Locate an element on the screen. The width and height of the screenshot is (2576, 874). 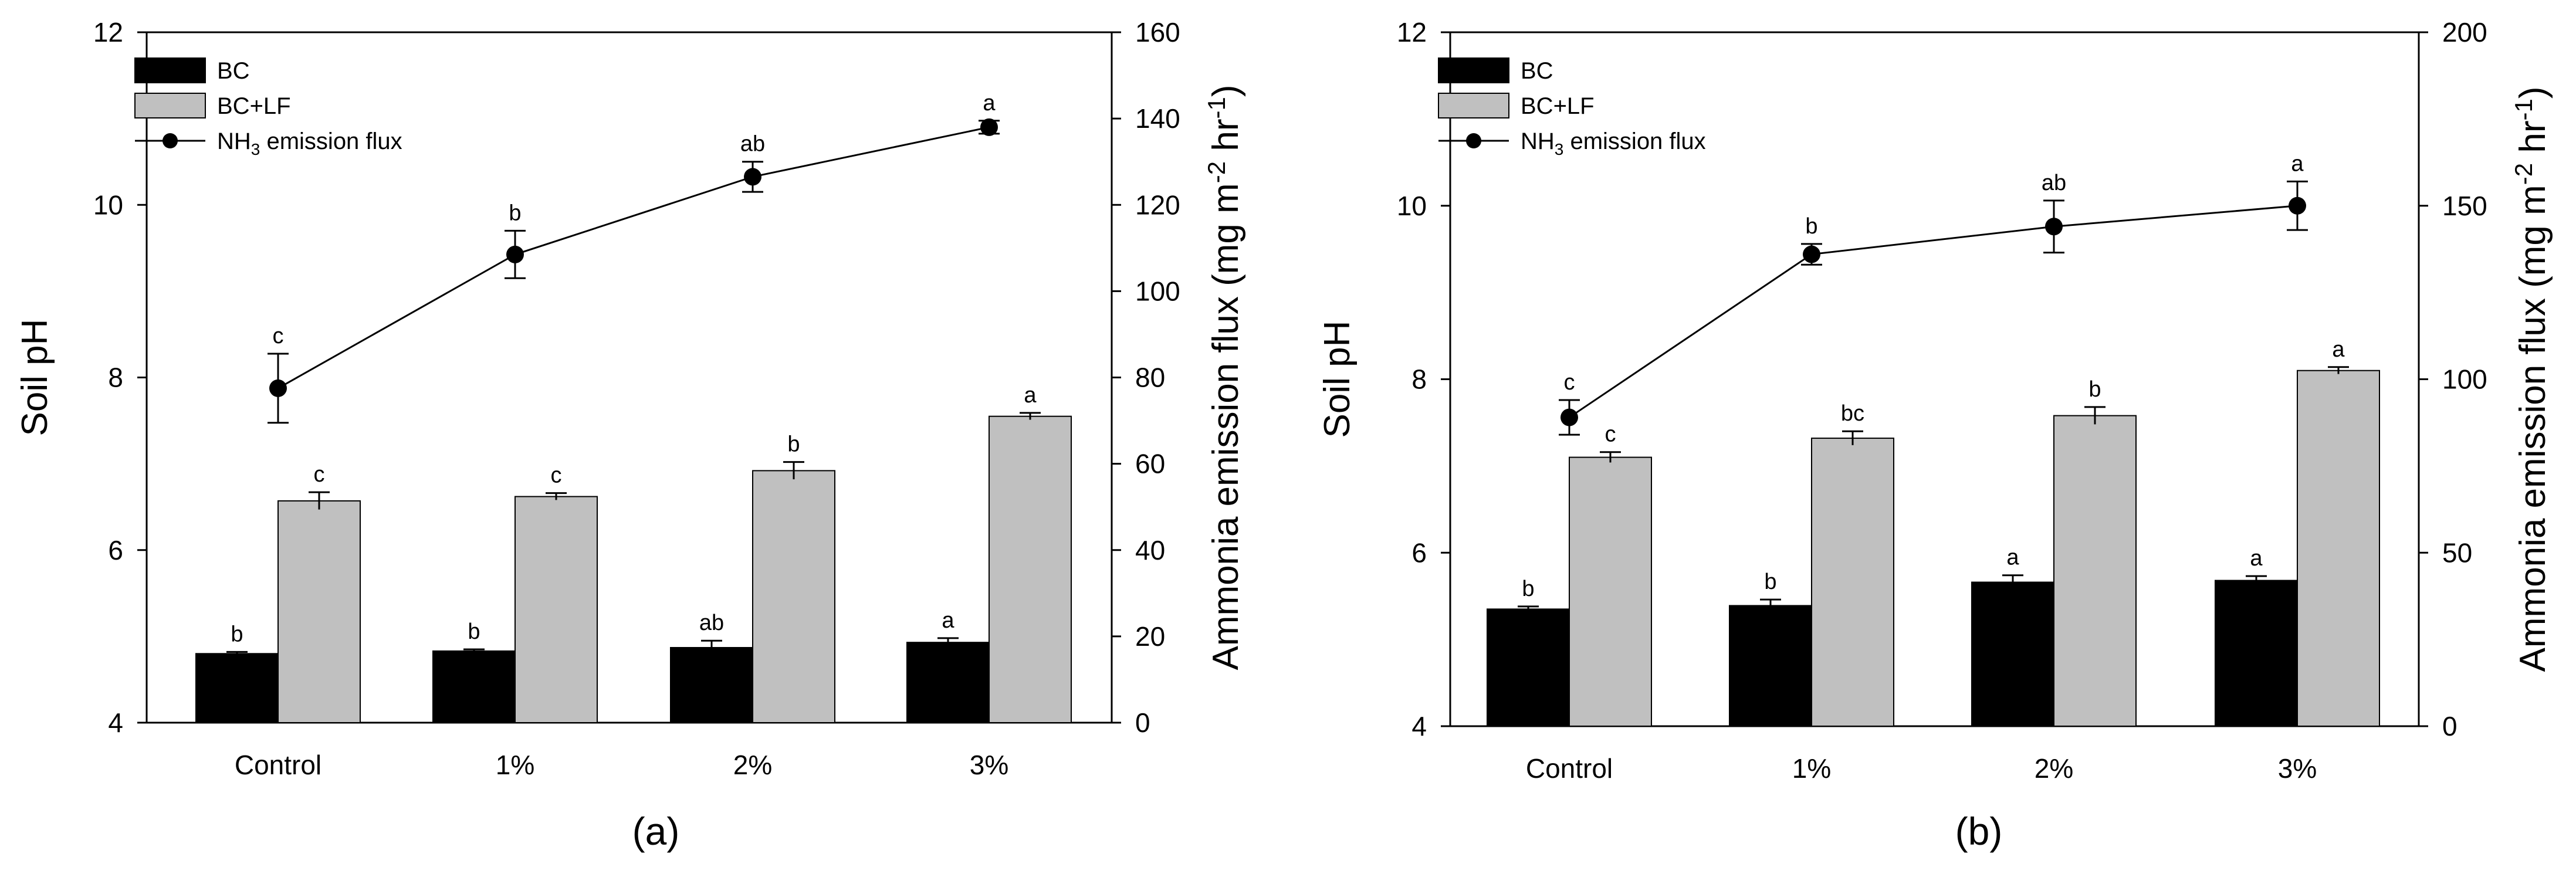
y2-tick-label: 140 is located at coordinates (1157, 118).